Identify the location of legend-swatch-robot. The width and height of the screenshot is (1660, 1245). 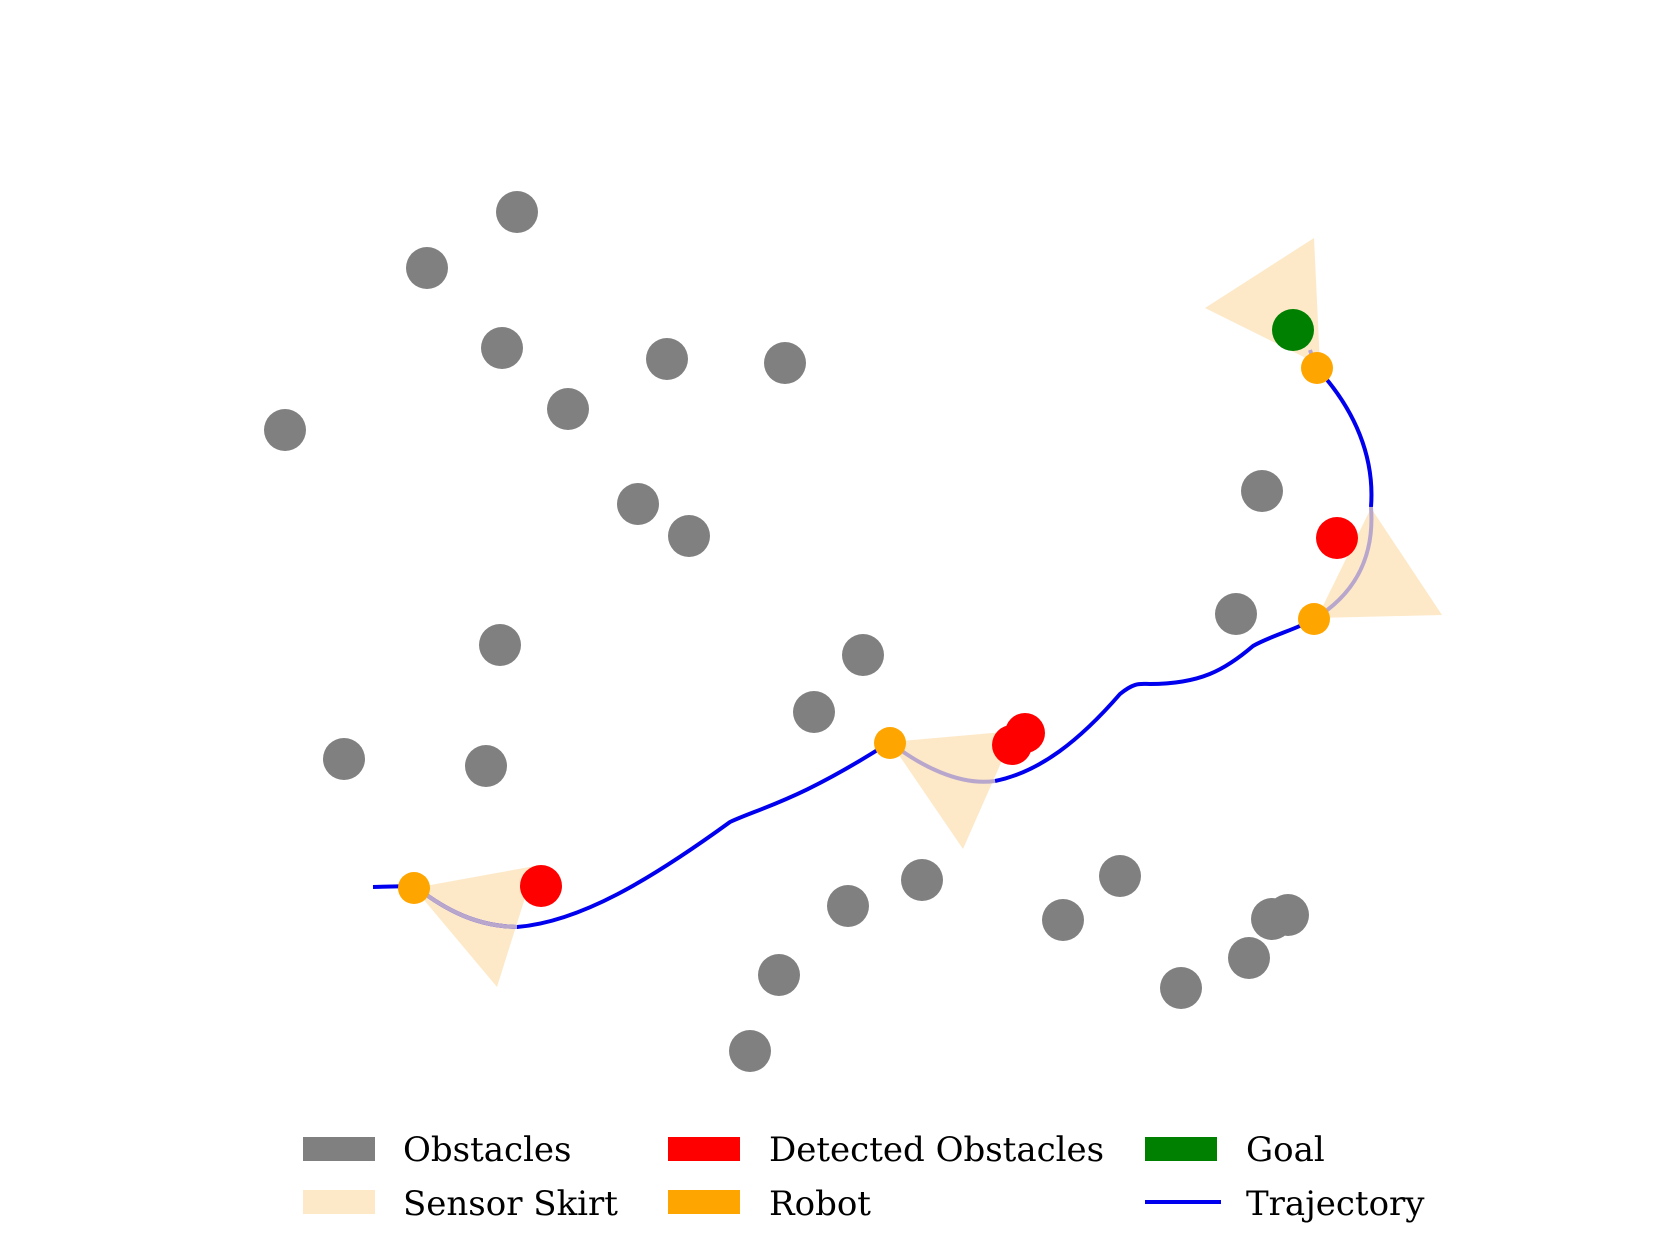
(704, 1202).